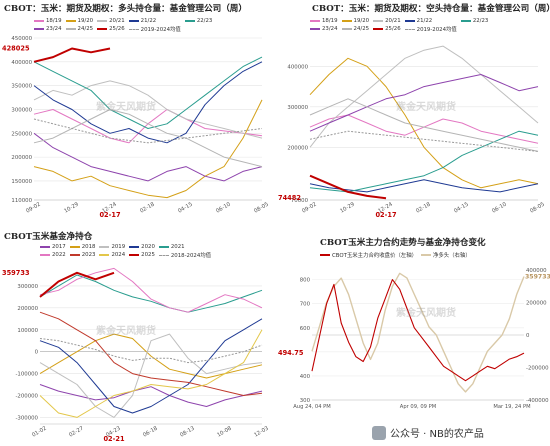  Describe the element at coordinates (21, 182) in the screenshot. I see `y-tick-label: 150000` at that location.